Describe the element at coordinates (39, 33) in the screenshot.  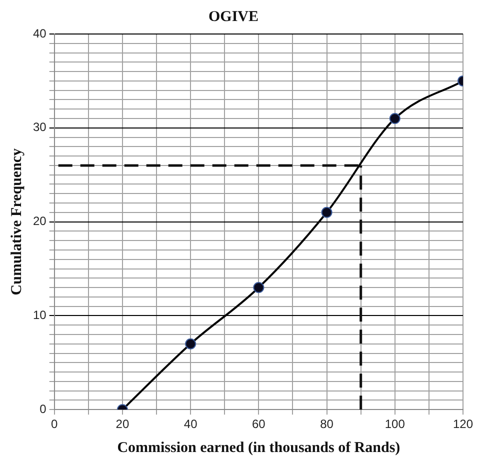
I see `y-tick-label: 40` at that location.